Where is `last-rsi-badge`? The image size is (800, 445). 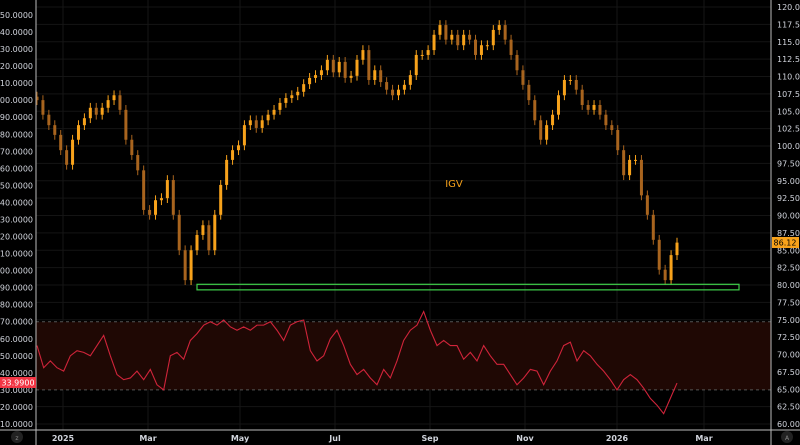 last-rsi-badge is located at coordinates (18, 382).